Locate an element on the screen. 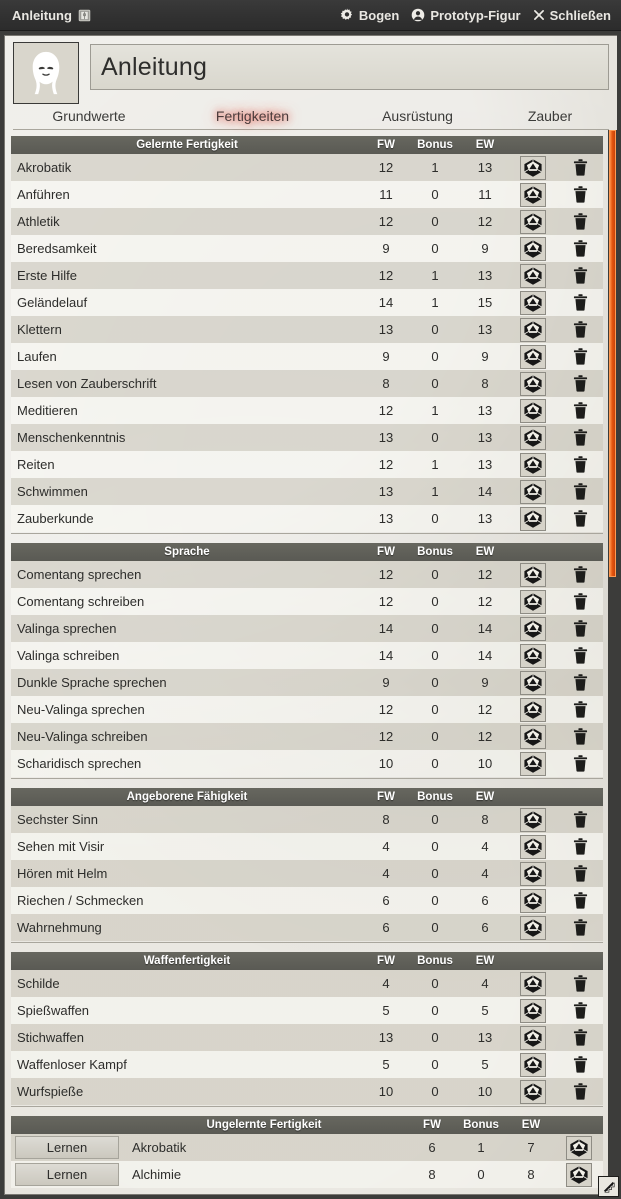  tab-ausruestung: Ausrüstung is located at coordinates (417, 116).